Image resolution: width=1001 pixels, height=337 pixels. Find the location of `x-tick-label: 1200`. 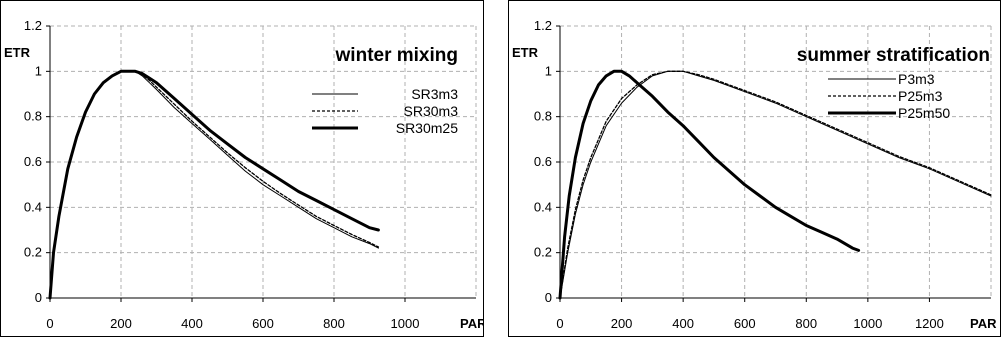

x-tick-label: 1200 is located at coordinates (929, 323).